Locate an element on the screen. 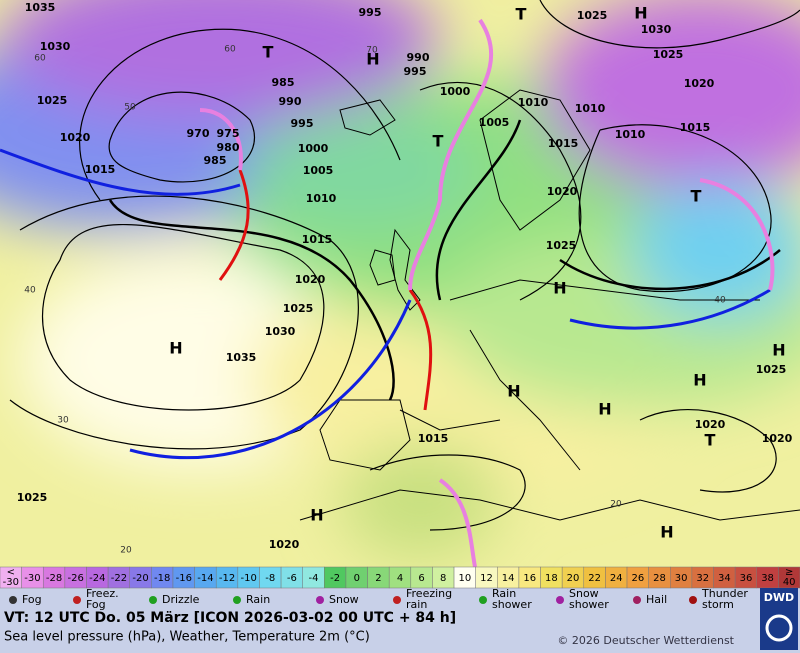 This screenshot has height=653, width=800. scale-label: 16 is located at coordinates (529, 578).